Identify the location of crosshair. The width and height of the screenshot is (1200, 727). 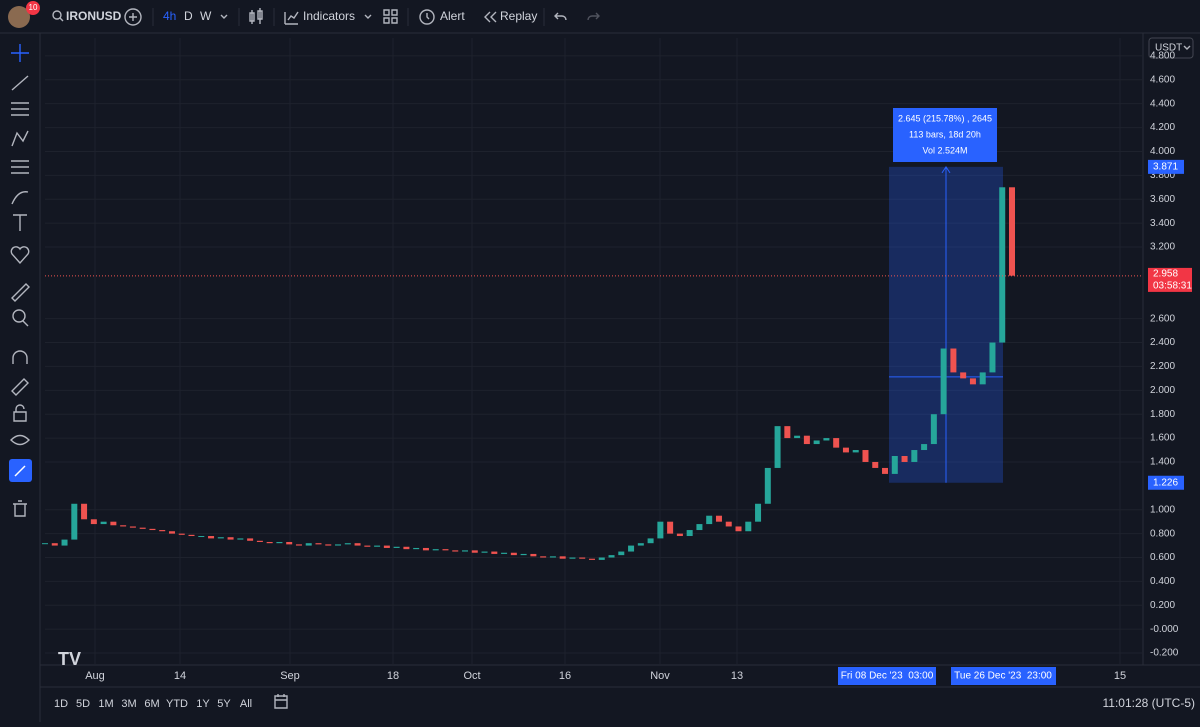
(20, 53).